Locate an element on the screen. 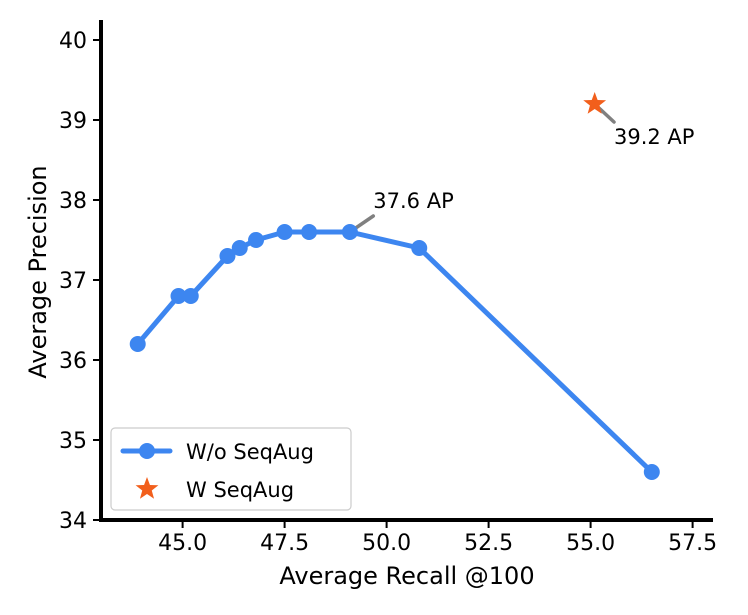 The height and width of the screenshot is (615, 748). data-point-w-seqaug is located at coordinates (595, 103).